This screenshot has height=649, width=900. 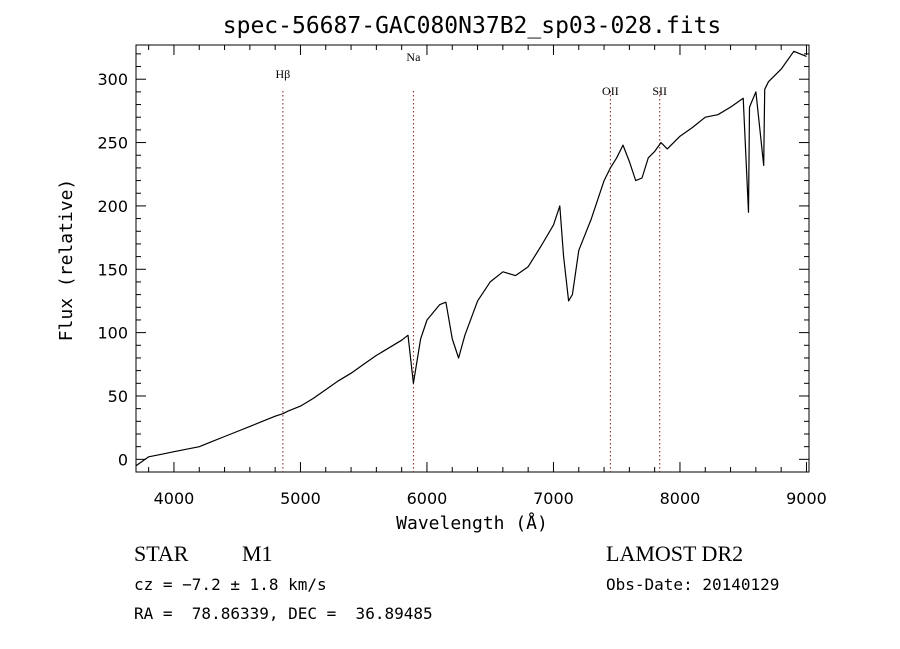 What do you see at coordinates (680, 498) in the screenshot?
I see `x-tick-label-4: 8000` at bounding box center [680, 498].